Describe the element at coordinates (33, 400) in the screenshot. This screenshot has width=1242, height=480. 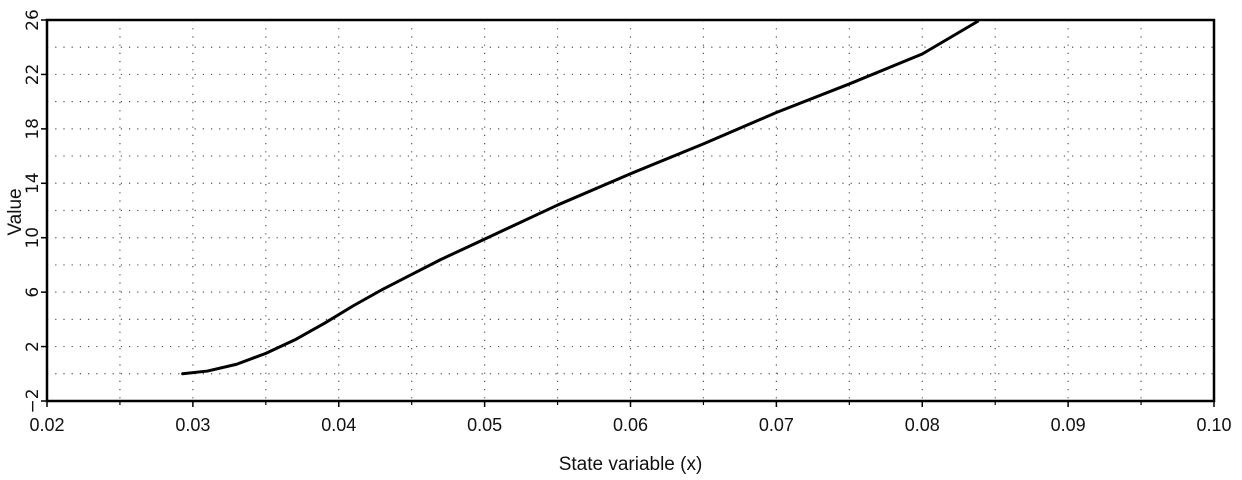
I see `y-tick-label: −2` at that location.